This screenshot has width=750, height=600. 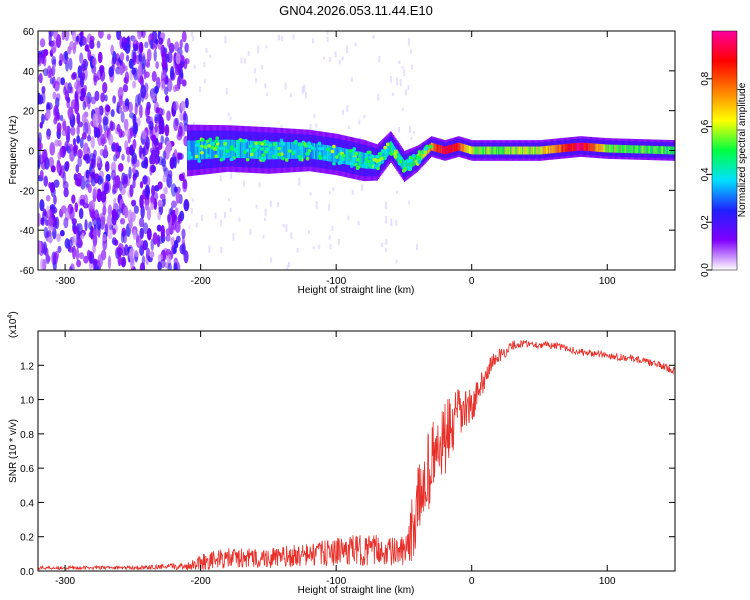 What do you see at coordinates (607, 281) in the screenshot?
I see `spectrogram-x-tick-label: 100` at bounding box center [607, 281].